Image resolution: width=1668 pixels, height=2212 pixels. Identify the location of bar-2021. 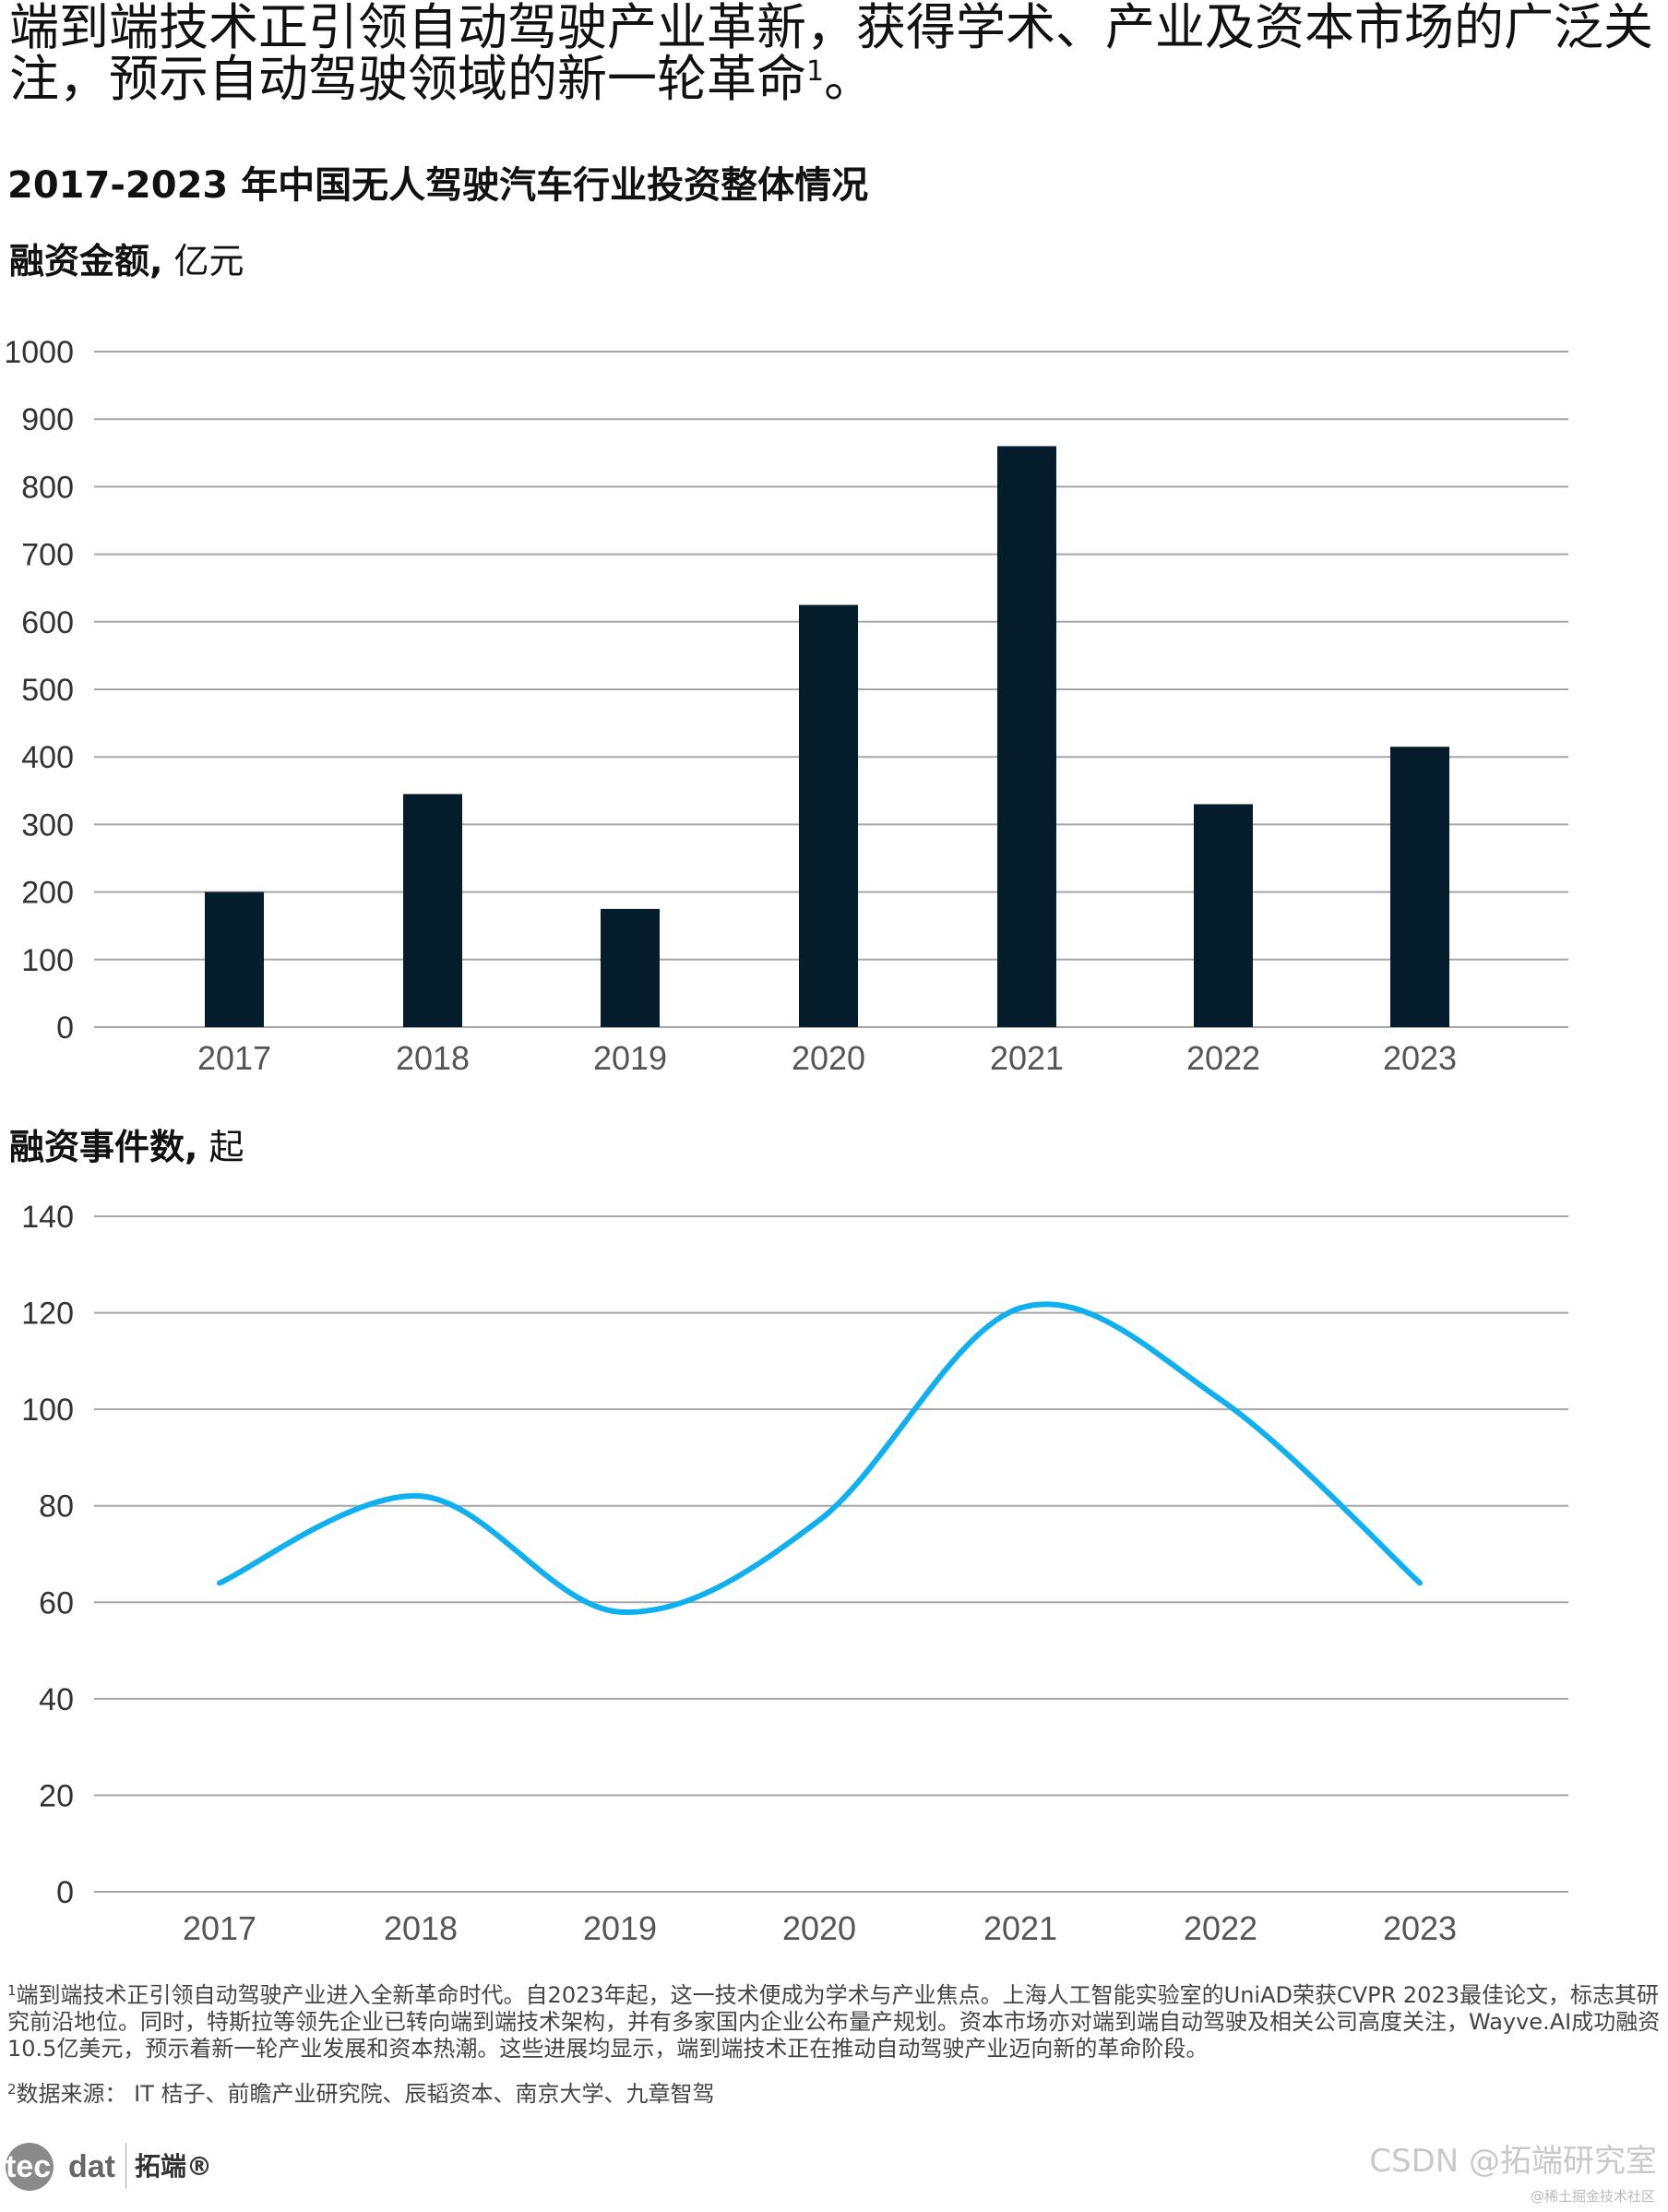
(1026, 736).